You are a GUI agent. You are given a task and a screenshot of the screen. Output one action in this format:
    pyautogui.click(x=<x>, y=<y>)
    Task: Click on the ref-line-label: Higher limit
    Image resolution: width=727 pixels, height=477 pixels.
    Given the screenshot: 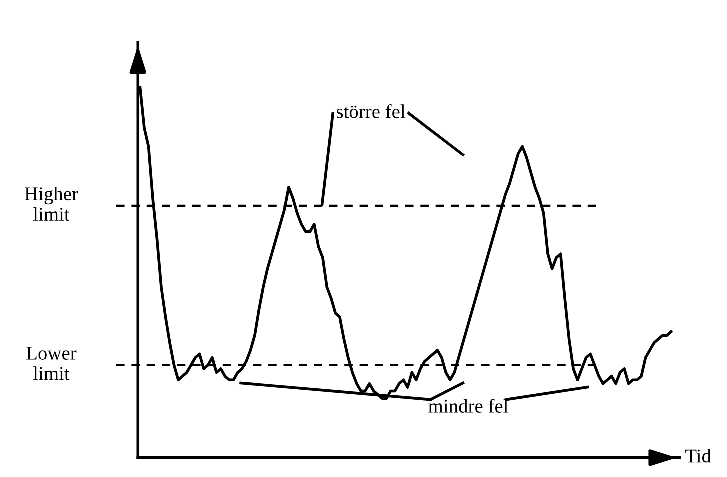 What is the action you would take?
    pyautogui.click(x=51, y=204)
    